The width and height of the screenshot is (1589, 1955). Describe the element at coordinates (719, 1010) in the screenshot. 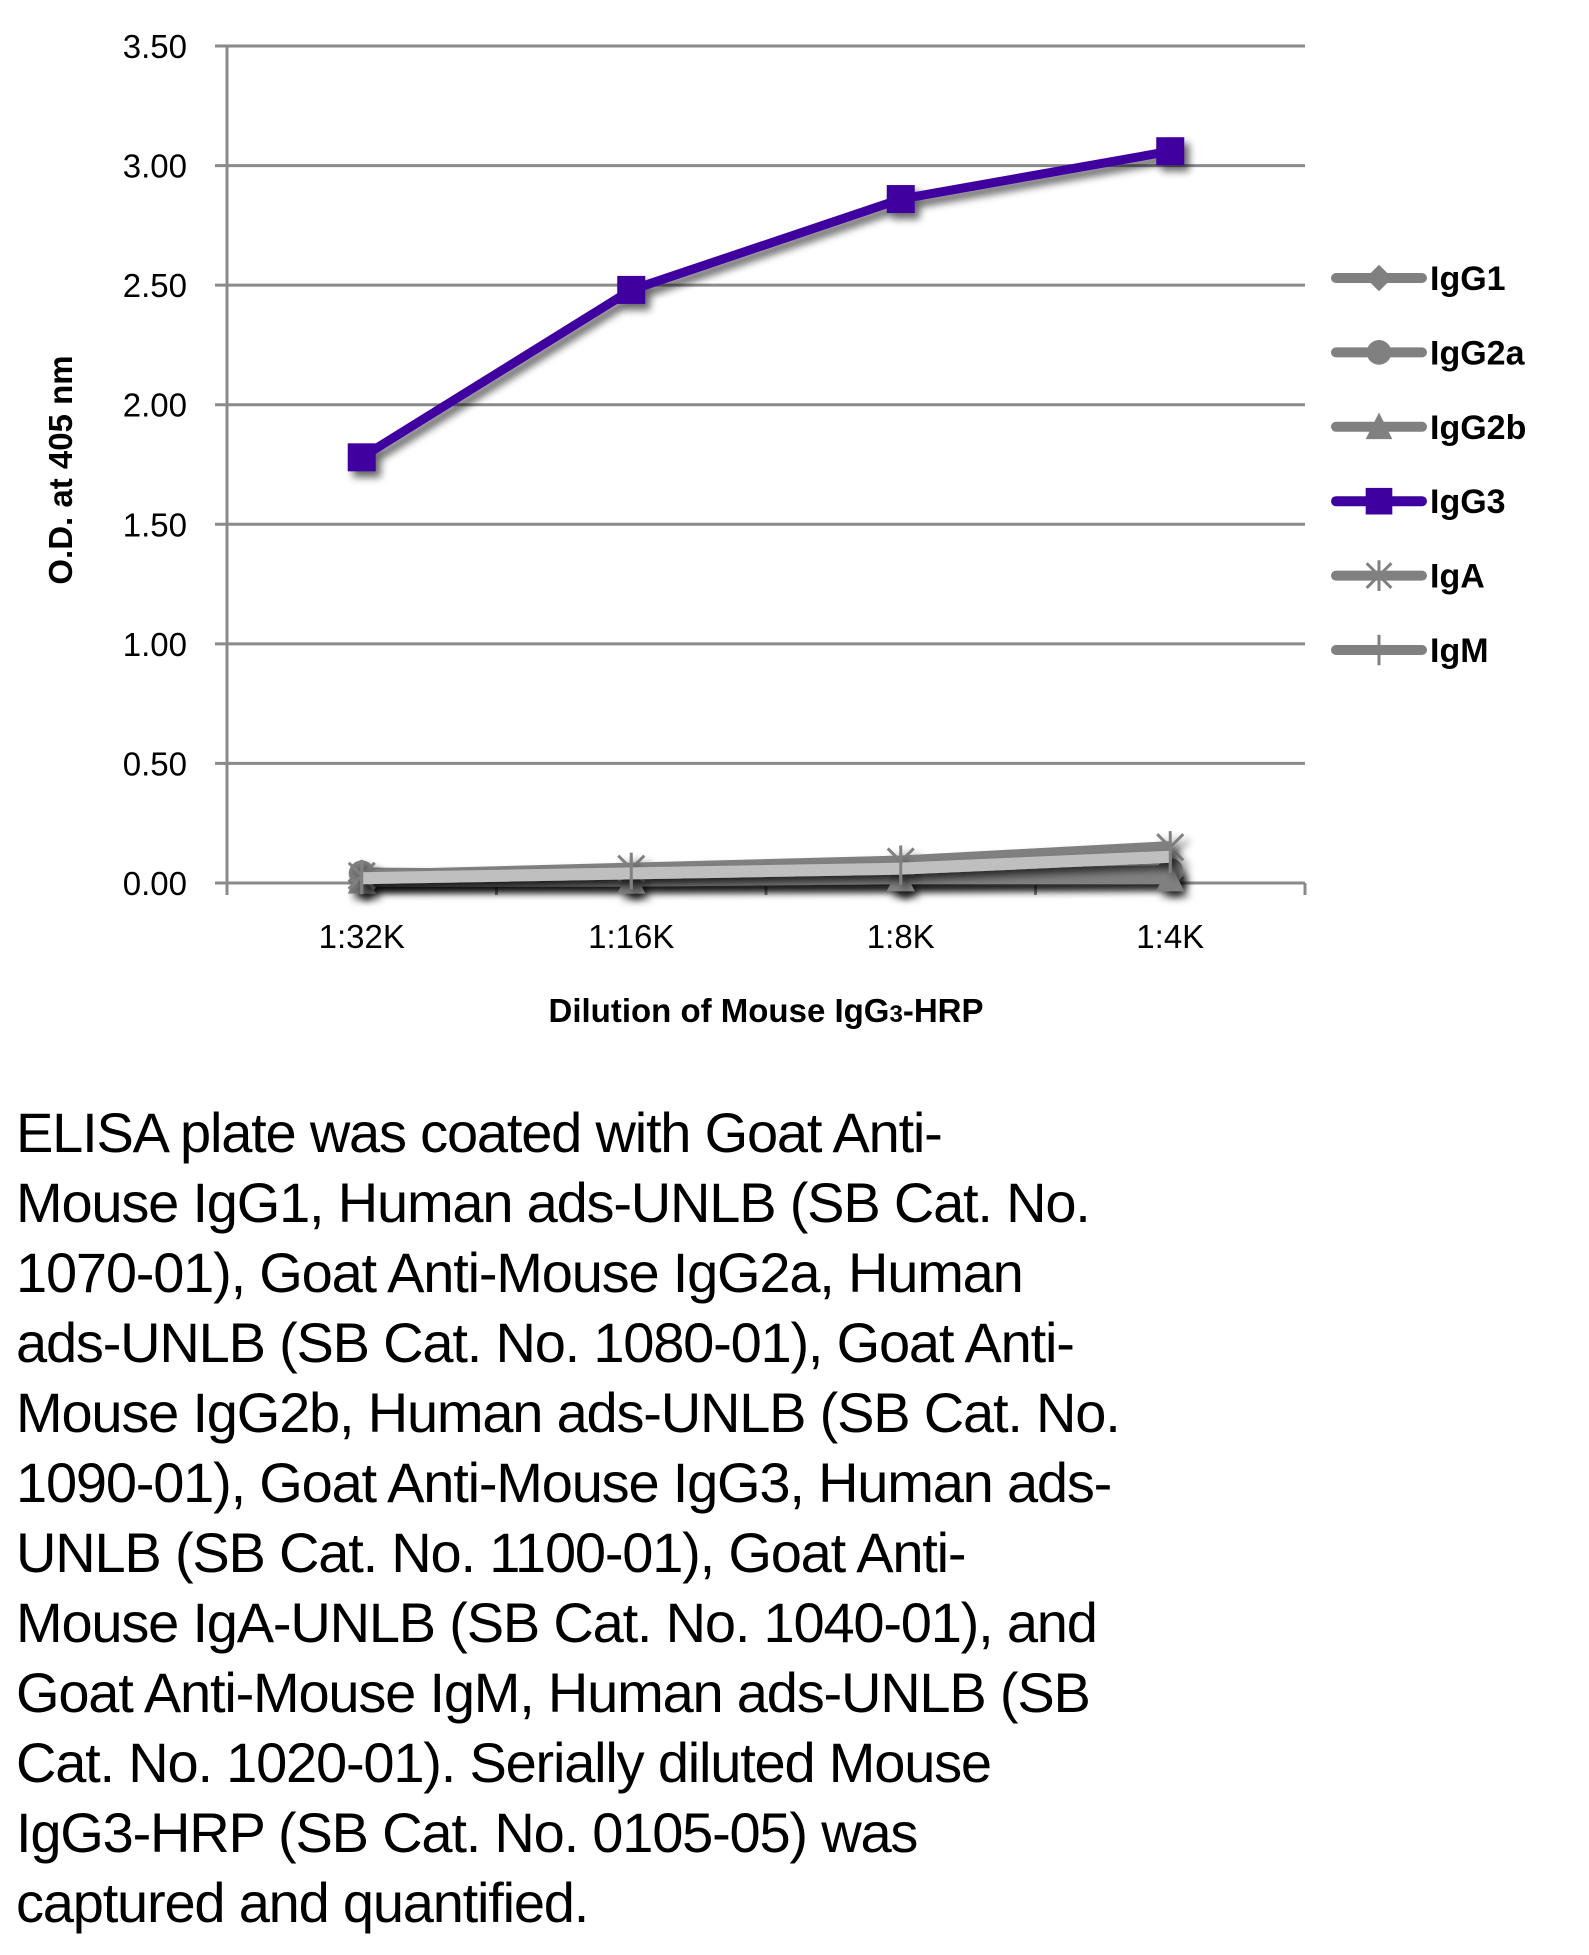

I see `x-axis-title-part-1: Dilution of Mouse IgG` at that location.